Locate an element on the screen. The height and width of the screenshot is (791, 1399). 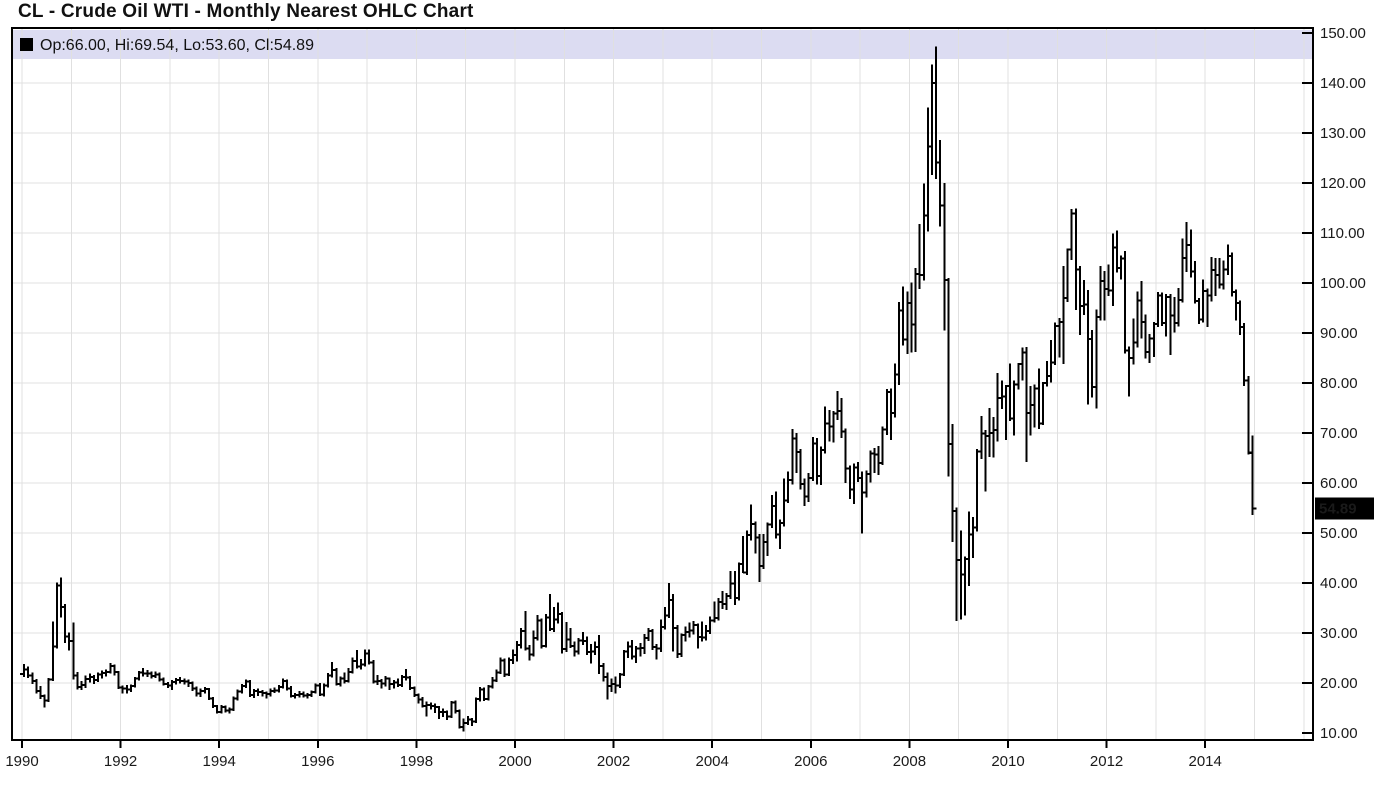
last-price-tag: 54.89 is located at coordinates (1344, 508).